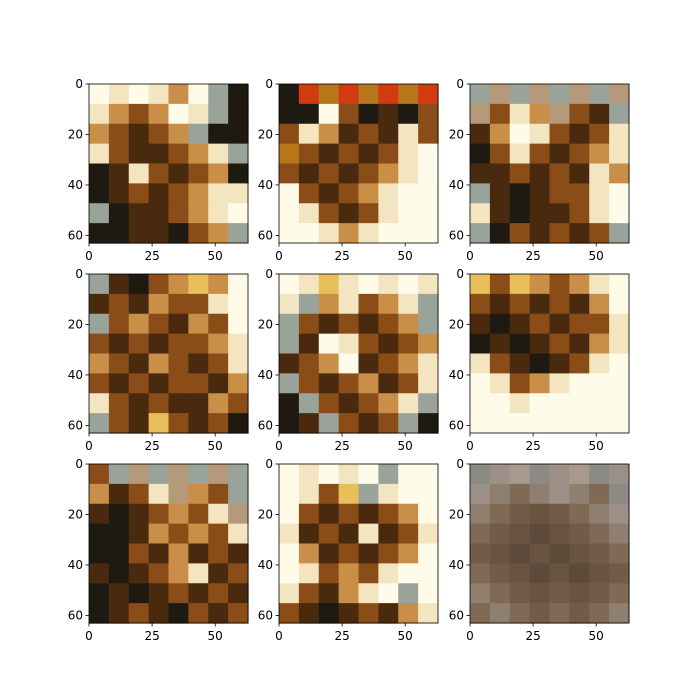  Describe the element at coordinates (460, 84) in the screenshot. I see `y-tick-label: 0` at that location.